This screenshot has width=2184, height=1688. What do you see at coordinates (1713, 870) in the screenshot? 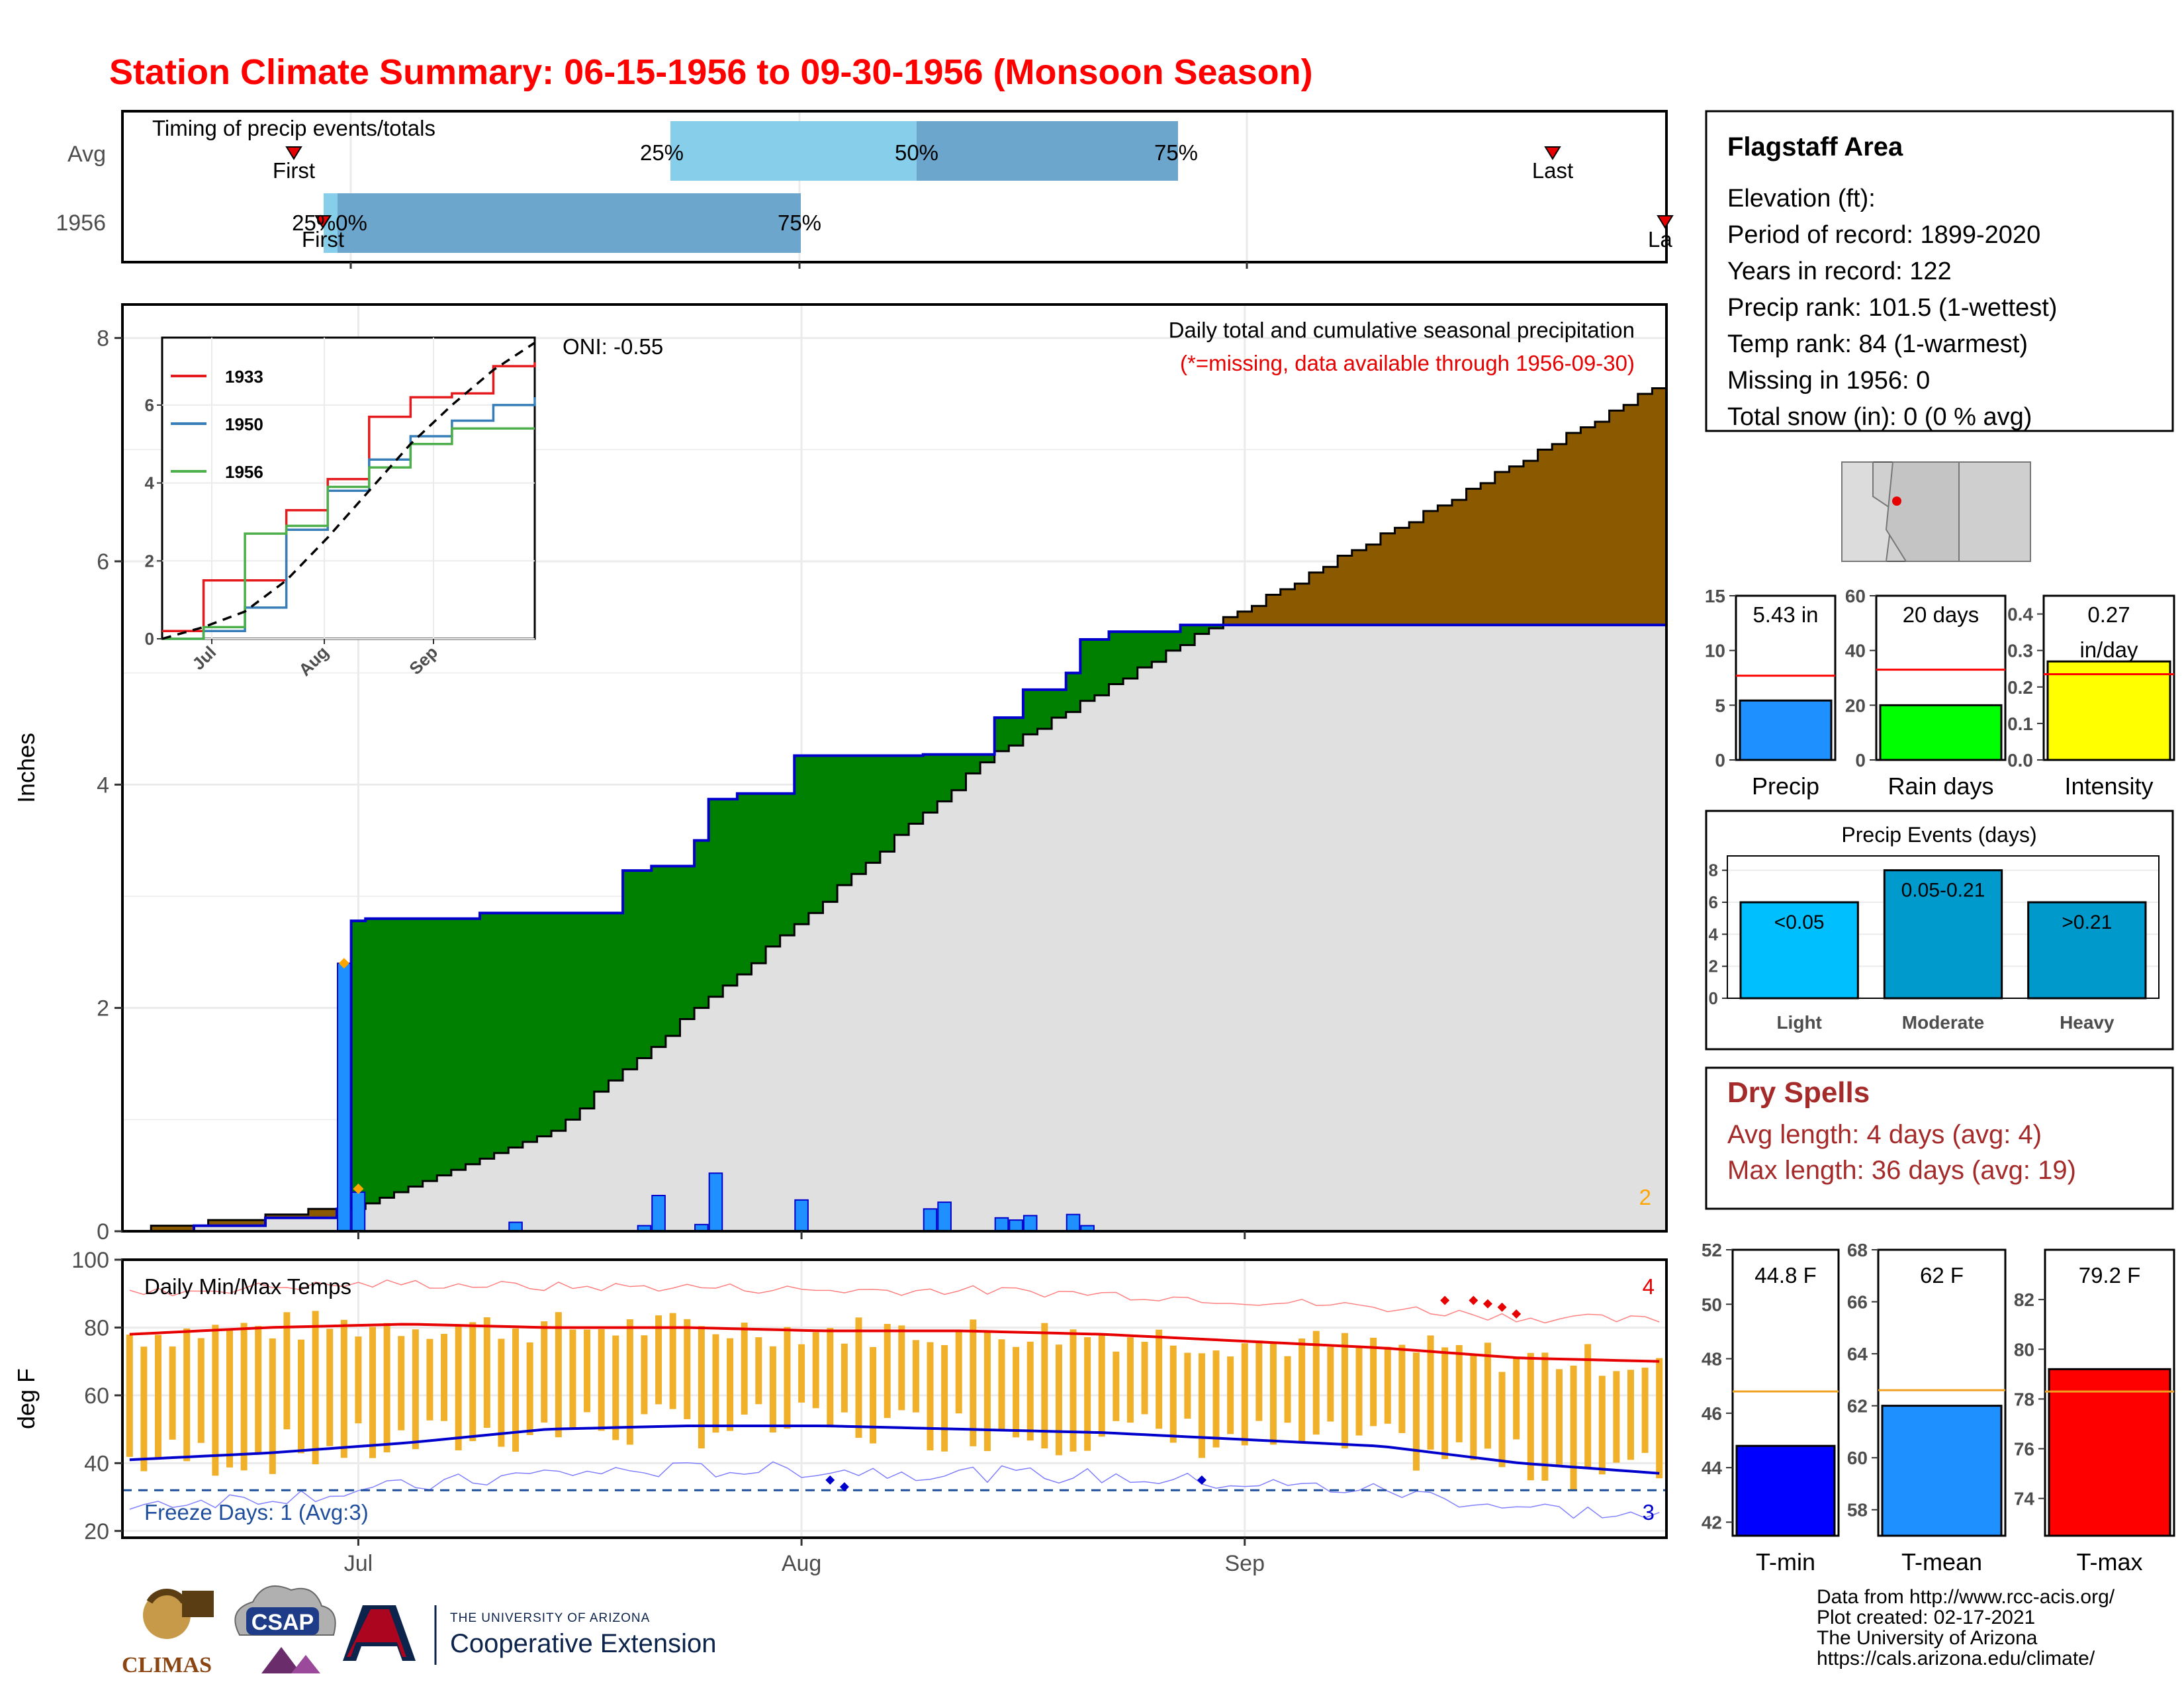
I see `events-y-tick-label: 8` at bounding box center [1713, 870].